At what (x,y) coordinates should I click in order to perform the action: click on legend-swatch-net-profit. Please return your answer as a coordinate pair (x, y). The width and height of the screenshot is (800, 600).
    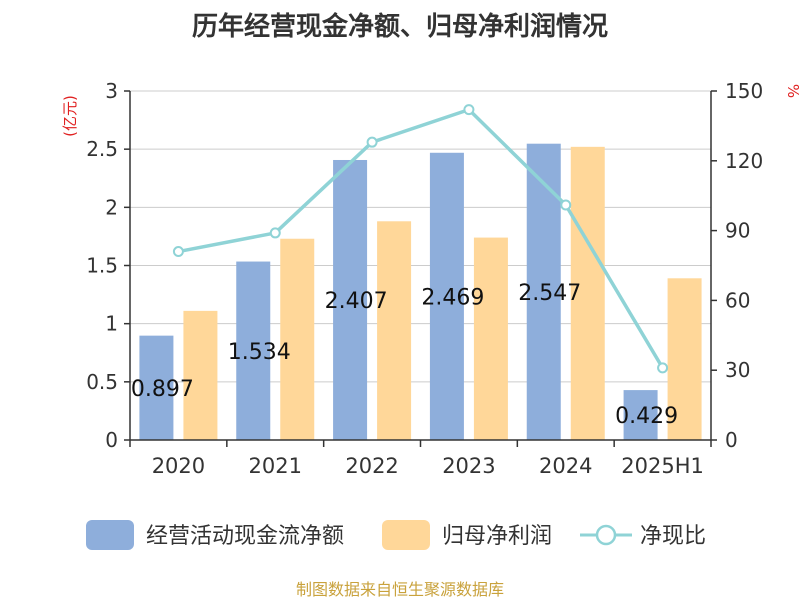
    Looking at the image, I should click on (406, 535).